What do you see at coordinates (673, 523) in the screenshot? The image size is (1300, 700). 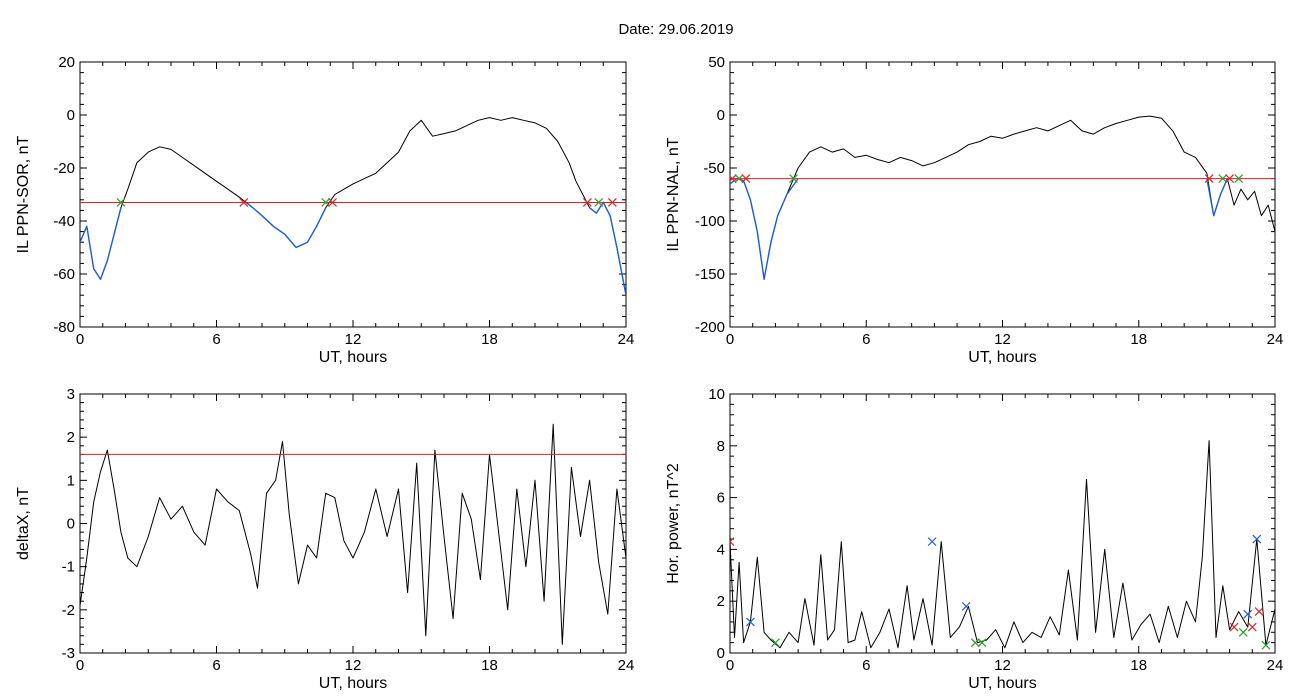 I see `y-axis-label: Hor. power, nT^2` at bounding box center [673, 523].